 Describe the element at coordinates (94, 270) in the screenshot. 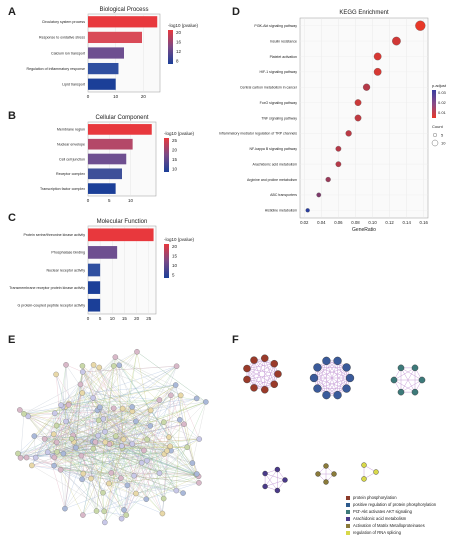

I see `bar-c` at that location.